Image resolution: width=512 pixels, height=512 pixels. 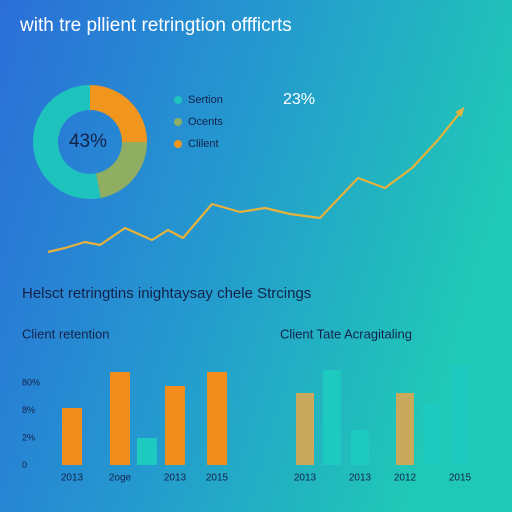 What do you see at coordinates (28, 437) in the screenshot?
I see `y-axis-label: 2%` at bounding box center [28, 437].